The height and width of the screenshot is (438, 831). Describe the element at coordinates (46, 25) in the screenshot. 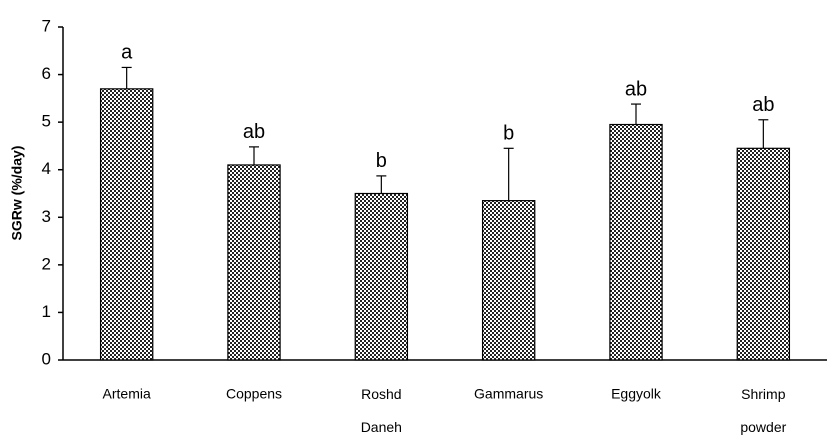

I see `y-tick-label: 7` at that location.